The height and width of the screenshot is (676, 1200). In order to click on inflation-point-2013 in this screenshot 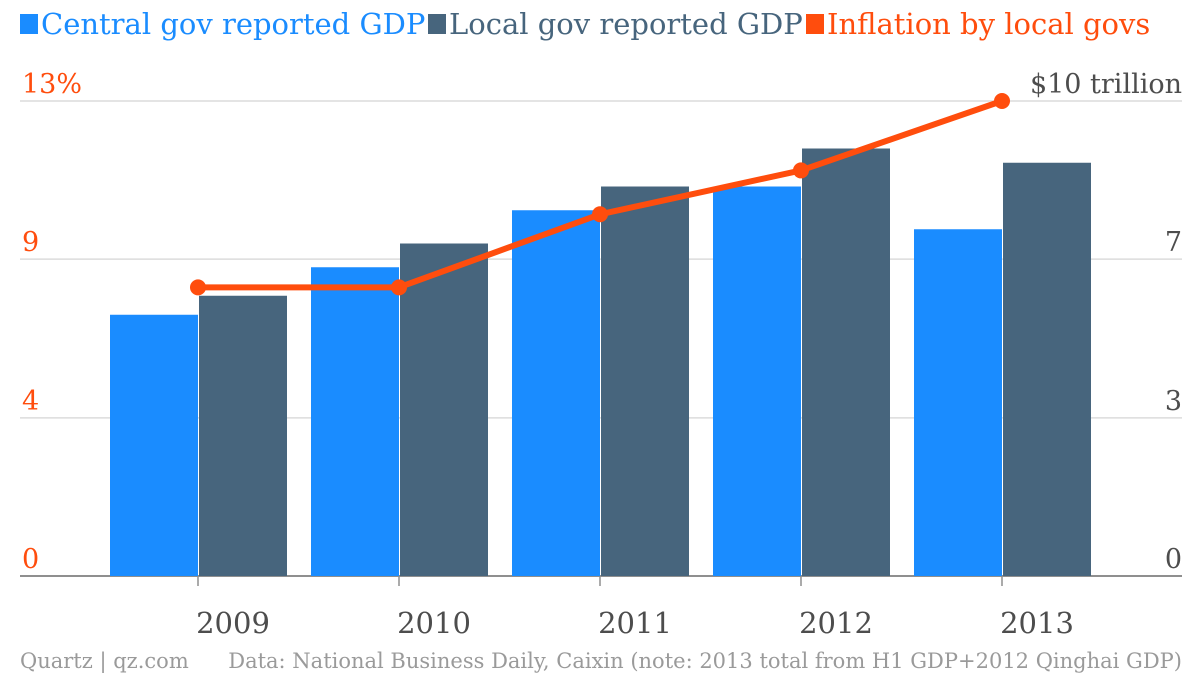, I will do `click(1002, 101)`.